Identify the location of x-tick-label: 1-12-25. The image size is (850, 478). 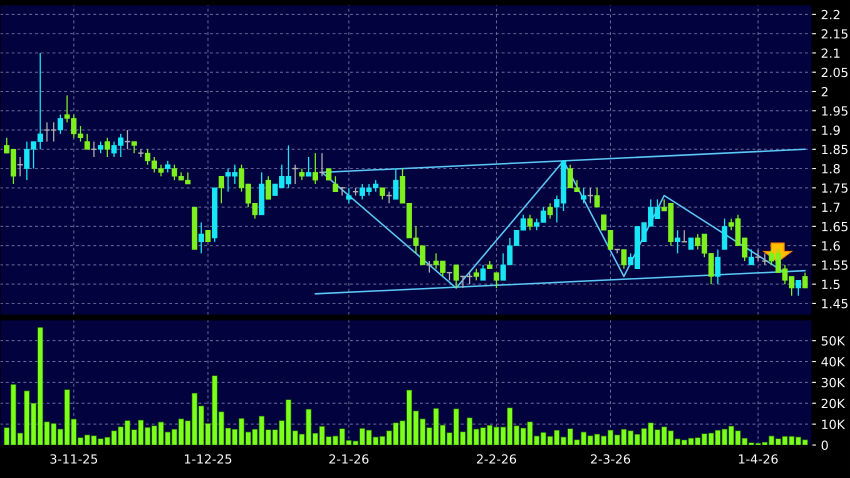
(208, 459).